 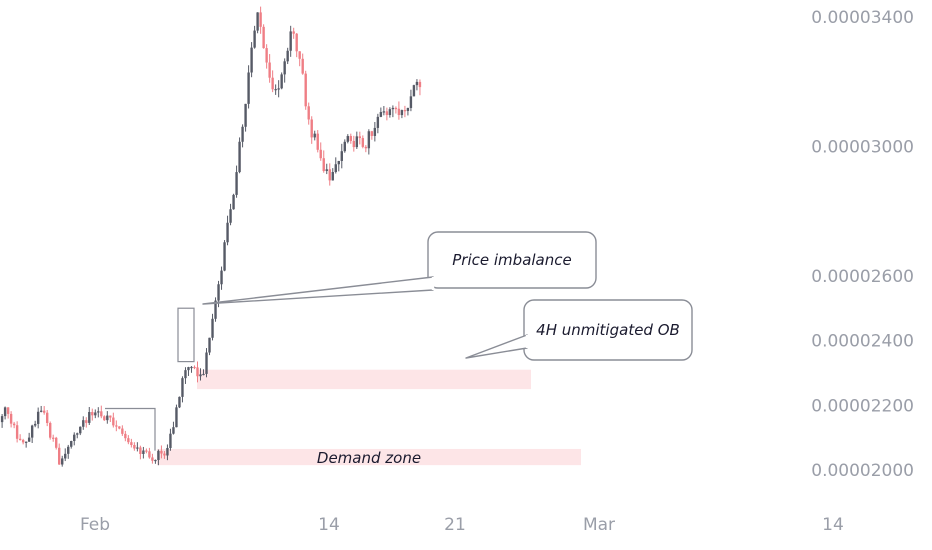 I want to click on x-tick-label: Feb, so click(x=95, y=525).